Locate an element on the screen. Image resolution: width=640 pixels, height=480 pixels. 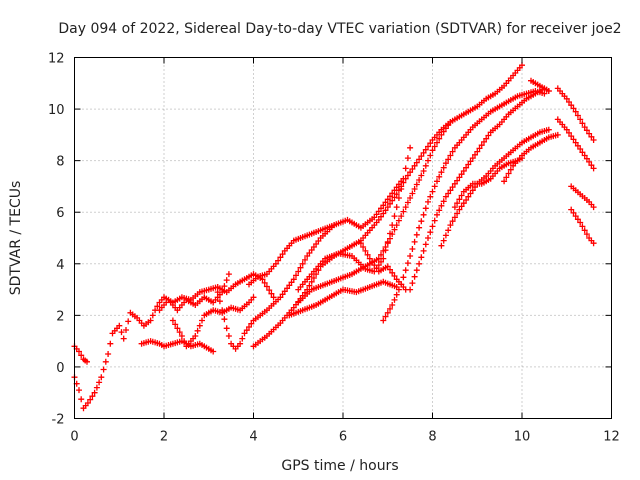
y-tick-label: 2 is located at coordinates (60, 316).